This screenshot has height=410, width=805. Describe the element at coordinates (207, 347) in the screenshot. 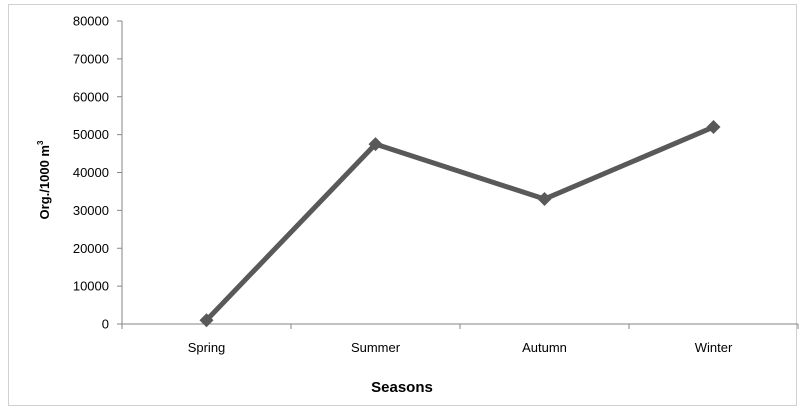

I see `x-tick-label: Spring` at that location.